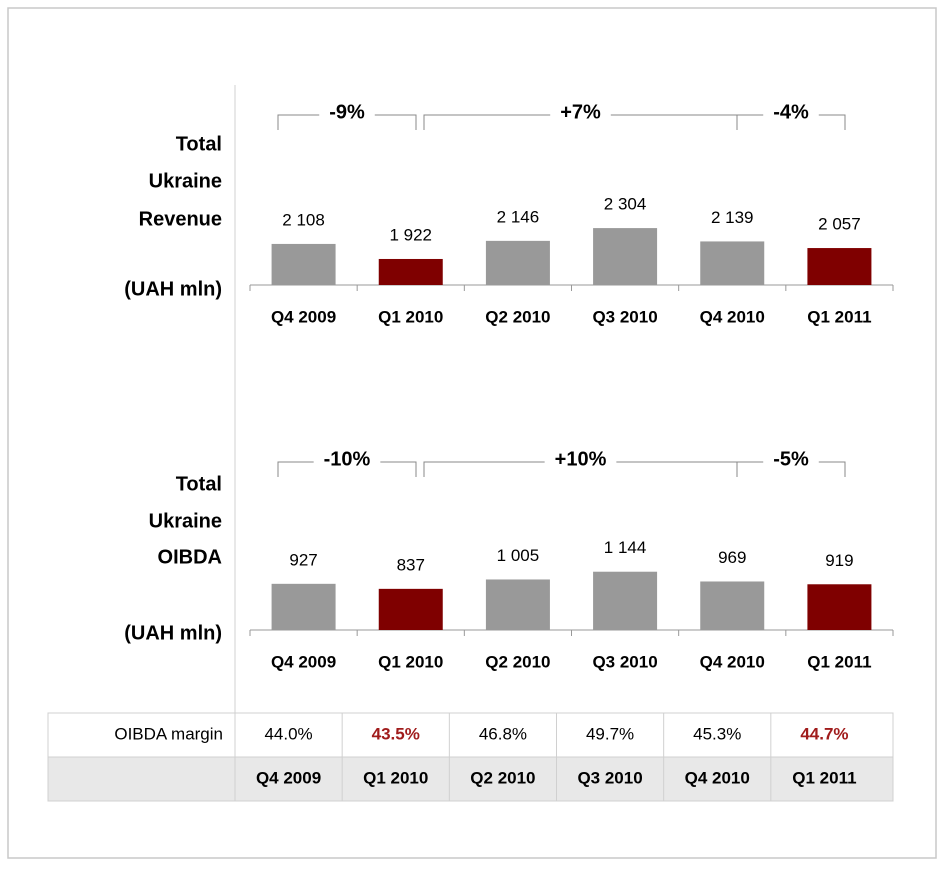 The image size is (944, 875). I want to click on table-cell: 44.7%, so click(824, 733).